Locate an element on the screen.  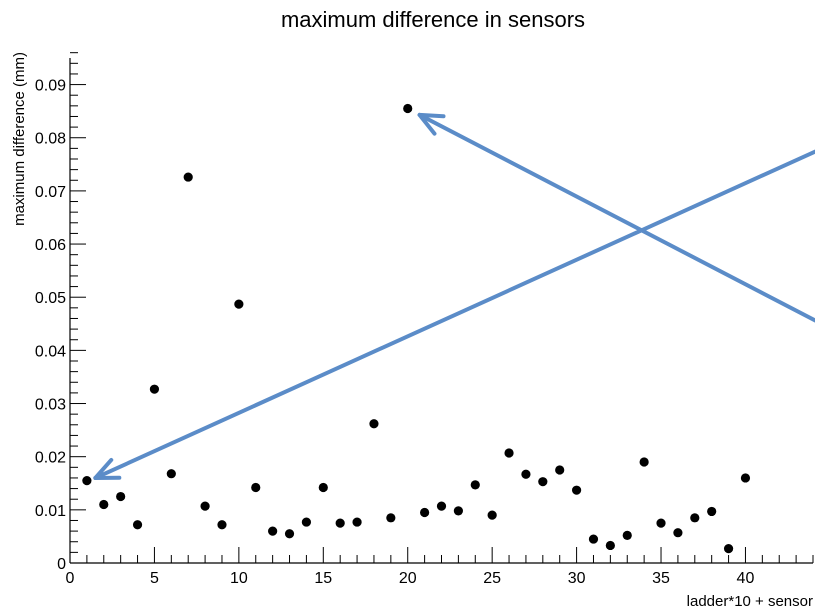
y-tick-label: 0.04 is located at coordinates (50, 351).